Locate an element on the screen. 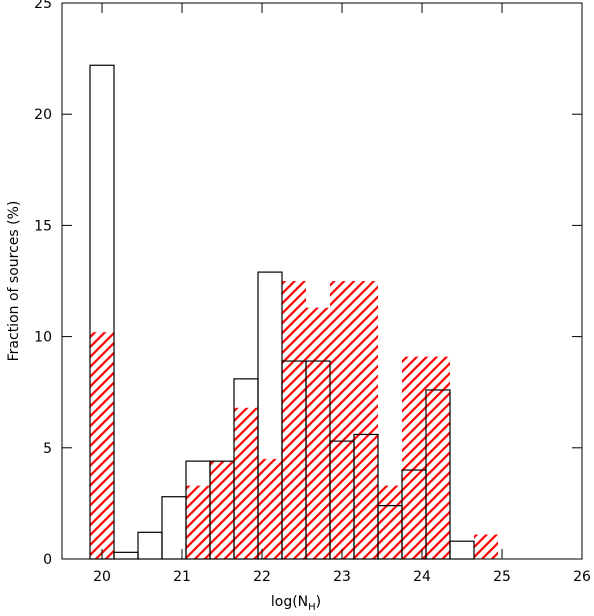 This screenshot has width=594, height=616. x-tick-label: 20 is located at coordinates (102, 577).